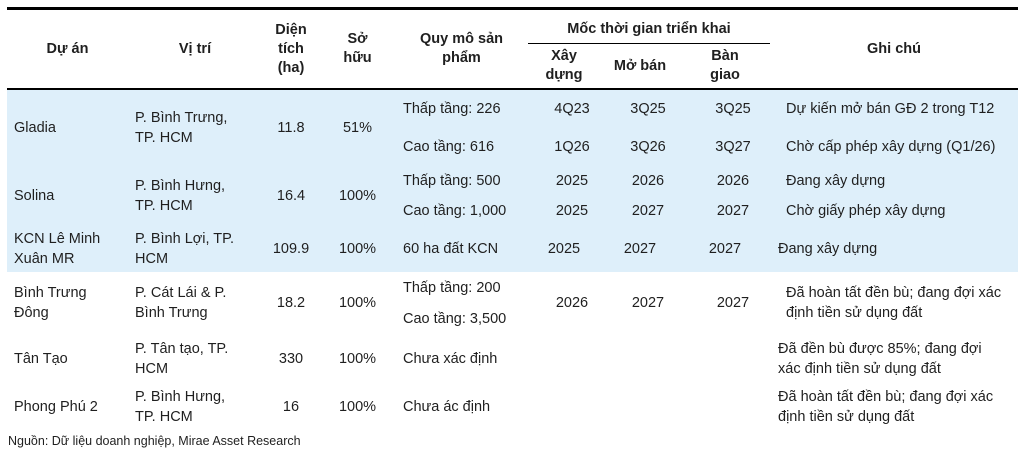  What do you see at coordinates (291, 249) in the screenshot?
I see `area-cell: 109.9` at bounding box center [291, 249].